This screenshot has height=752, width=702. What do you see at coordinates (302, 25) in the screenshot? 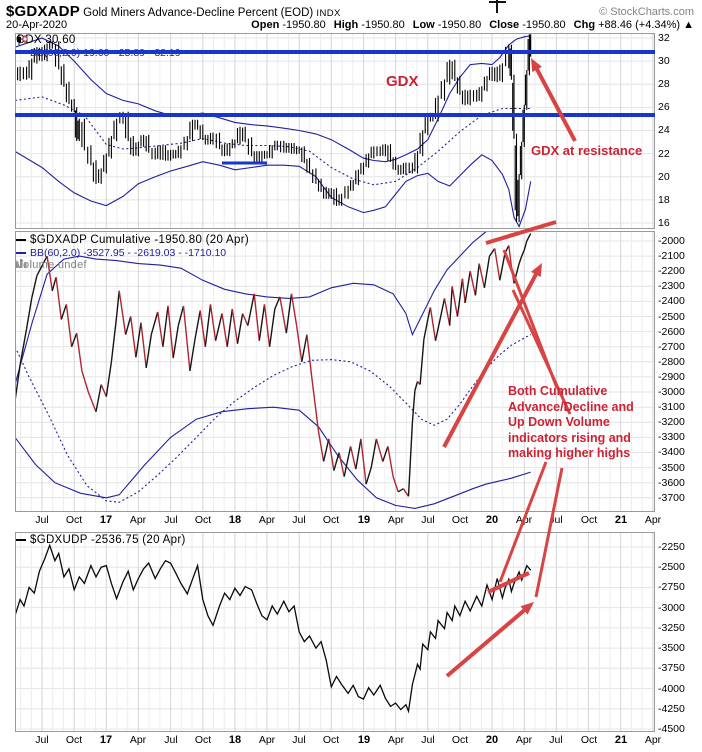
I see `quote-value-open: -1950.80` at bounding box center [302, 25].